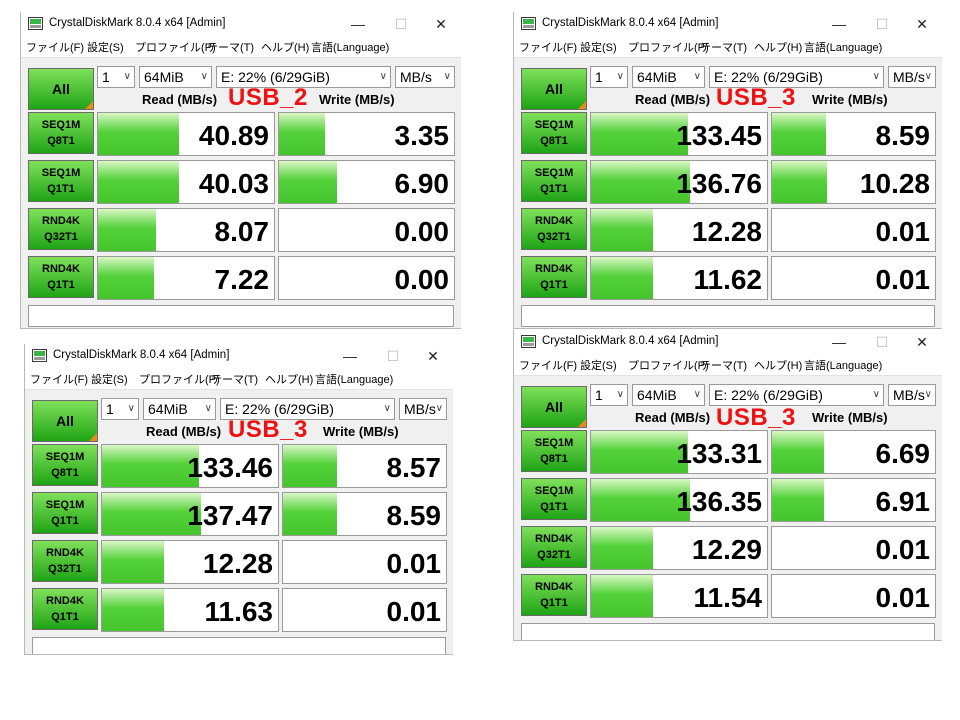 This screenshot has width=960, height=720. Describe the element at coordinates (422, 279) in the screenshot. I see `write-value: 0.00` at that location.